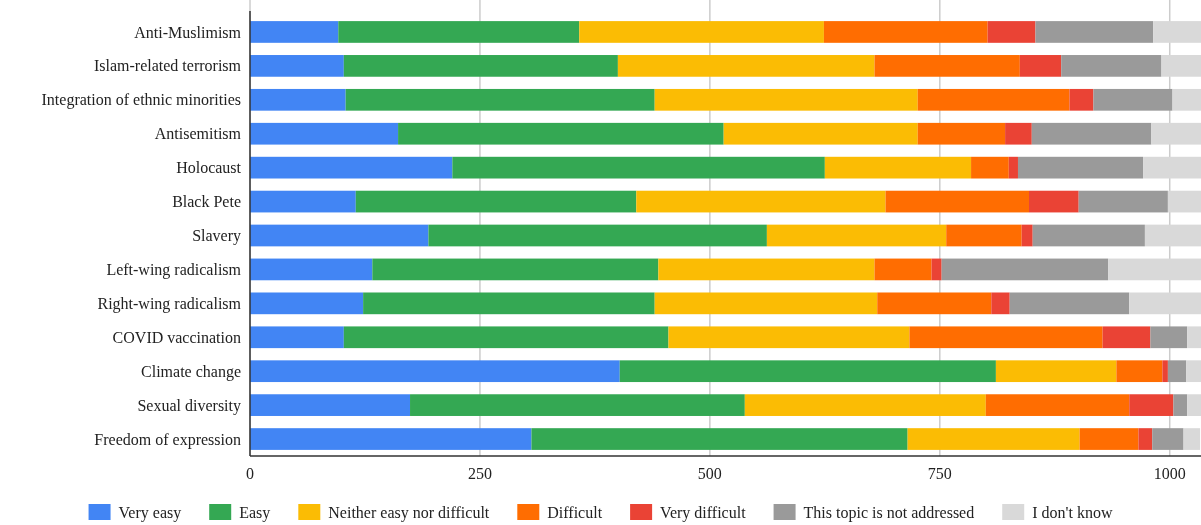  What do you see at coordinates (189, 405) in the screenshot?
I see `y-tick-label: Sexual diversity` at bounding box center [189, 405].